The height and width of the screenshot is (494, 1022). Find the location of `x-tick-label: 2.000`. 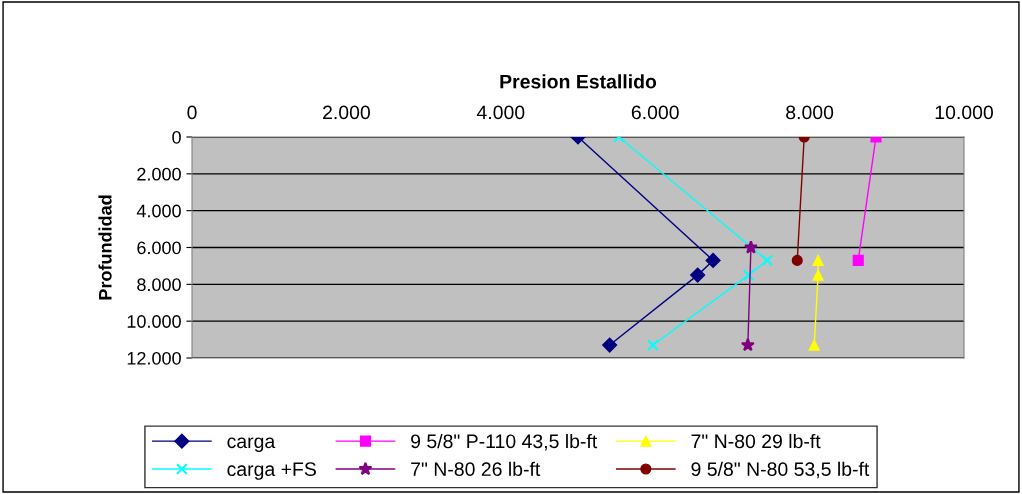

x-tick-label: 2.000 is located at coordinates (346, 112).